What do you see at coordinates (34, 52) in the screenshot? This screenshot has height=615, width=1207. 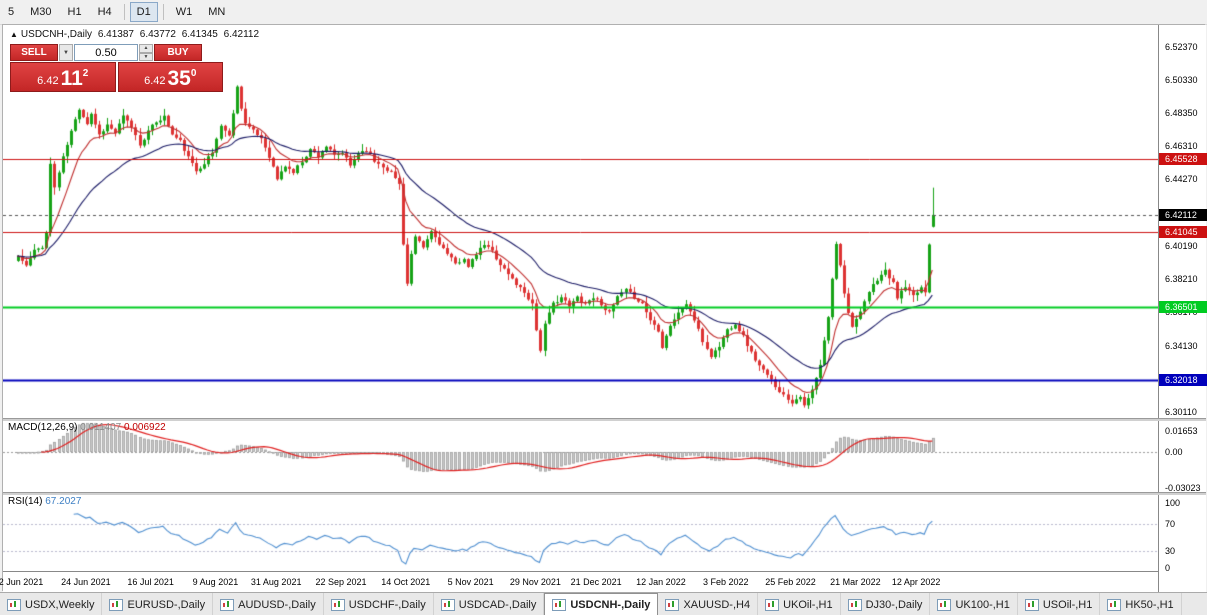 I see `sell-button: SELL` at bounding box center [34, 52].